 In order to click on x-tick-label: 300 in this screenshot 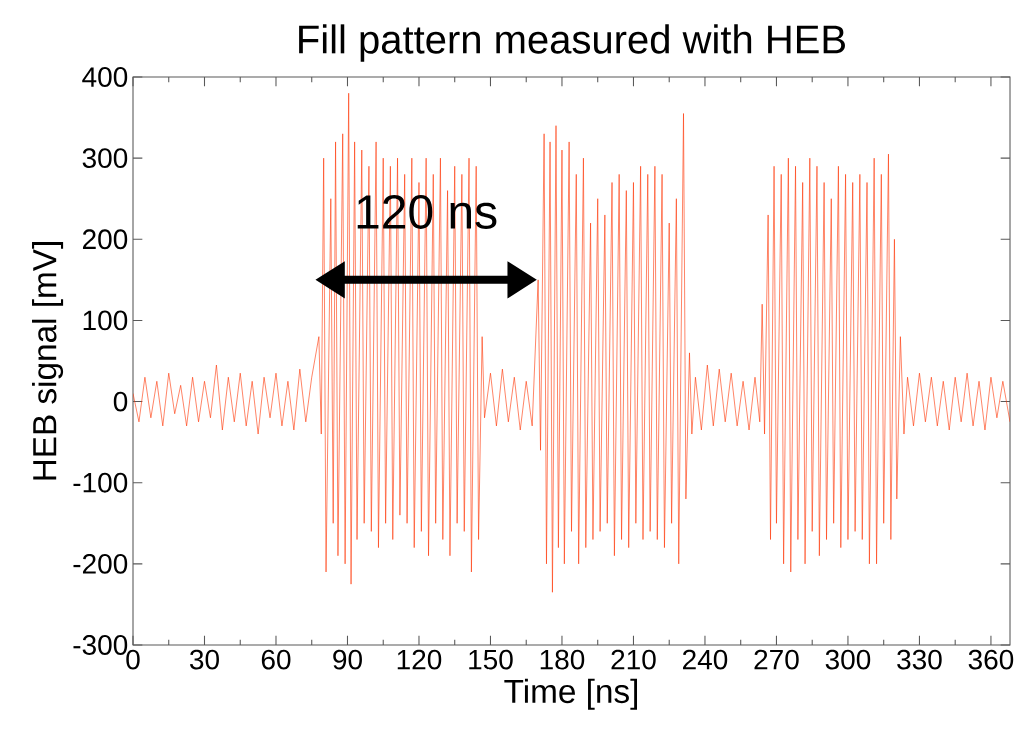, I will do `click(848, 659)`.